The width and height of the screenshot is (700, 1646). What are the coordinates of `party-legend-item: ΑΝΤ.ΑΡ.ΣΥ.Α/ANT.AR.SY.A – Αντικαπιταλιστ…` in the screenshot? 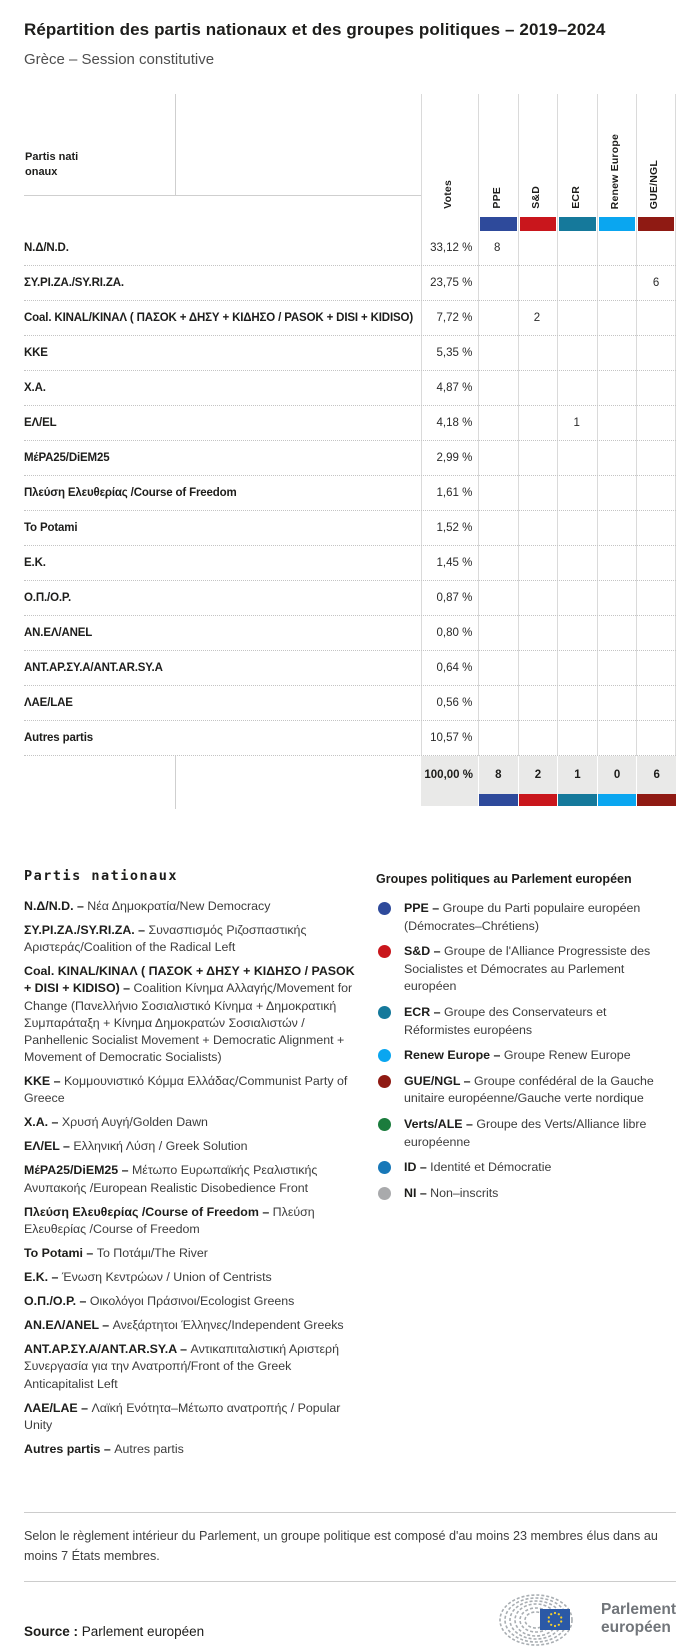 It's located at (190, 1366).